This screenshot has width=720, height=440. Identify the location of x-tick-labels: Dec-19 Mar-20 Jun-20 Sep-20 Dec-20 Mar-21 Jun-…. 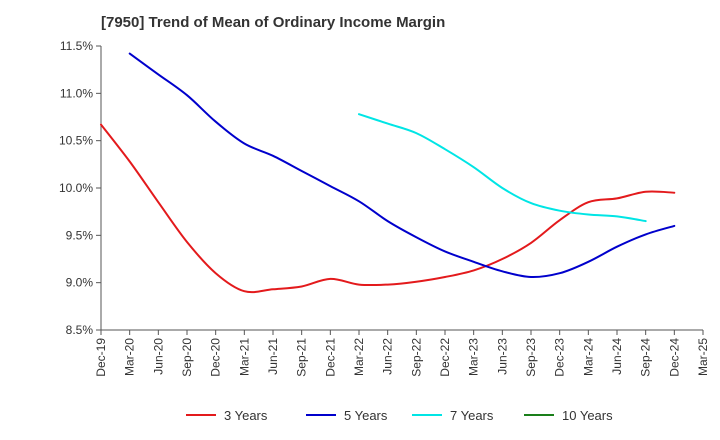
(402, 357).